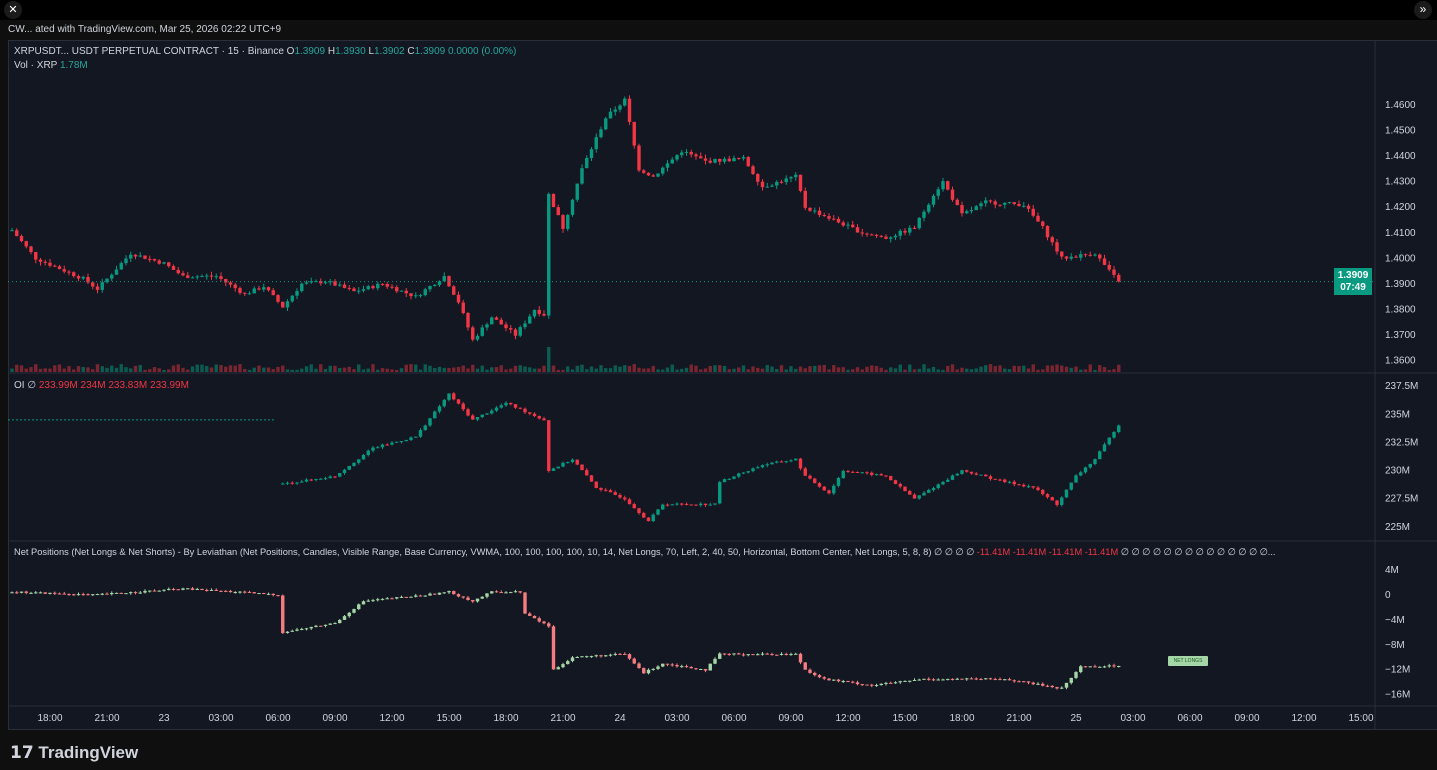  Describe the element at coordinates (1400, 105) in the screenshot. I see `axis-tick-label: 1.4600` at that location.